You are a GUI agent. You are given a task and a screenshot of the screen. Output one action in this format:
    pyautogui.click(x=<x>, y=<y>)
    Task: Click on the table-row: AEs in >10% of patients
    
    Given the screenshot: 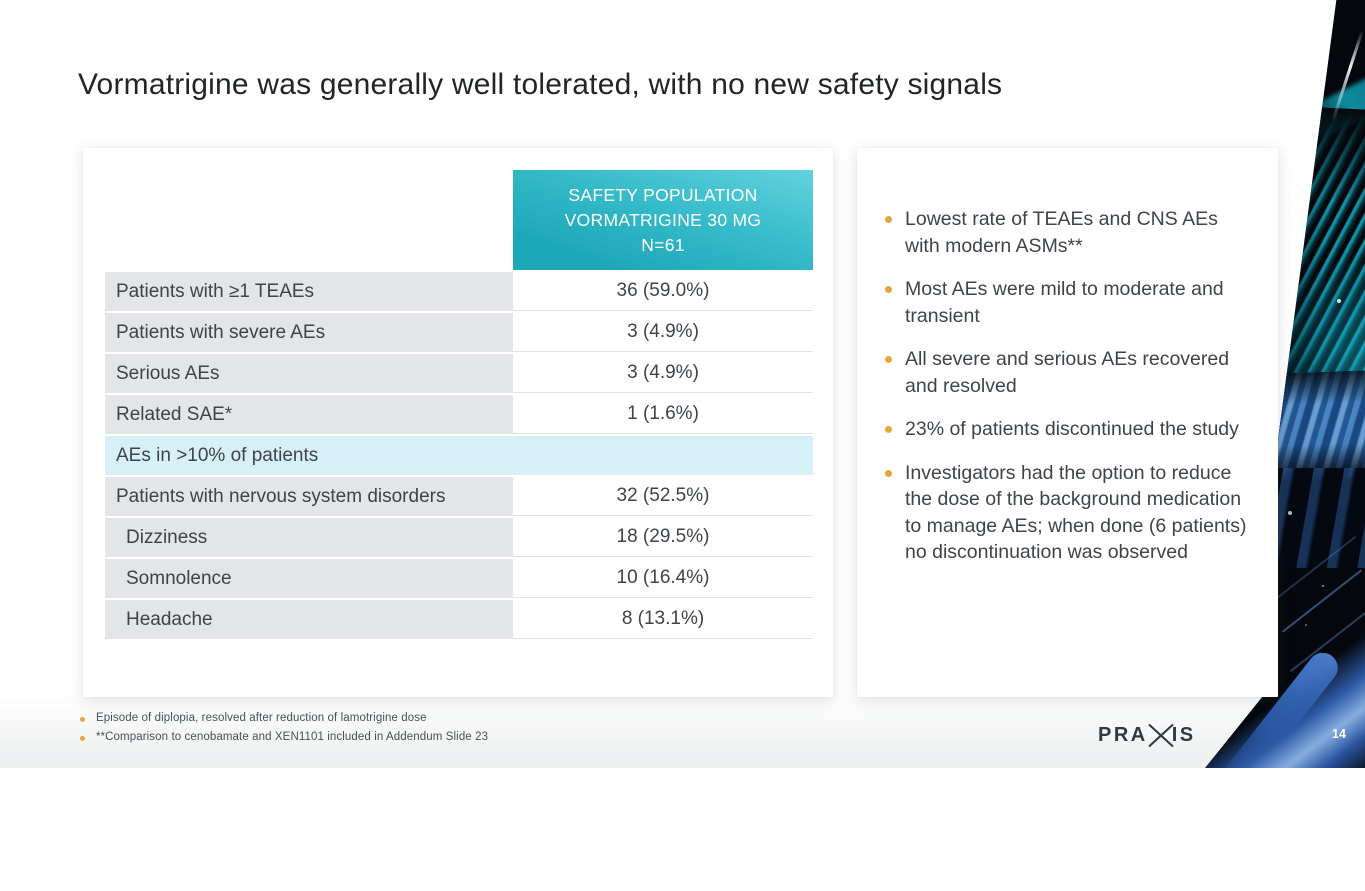 What is the action you would take?
    pyautogui.click(x=459, y=455)
    